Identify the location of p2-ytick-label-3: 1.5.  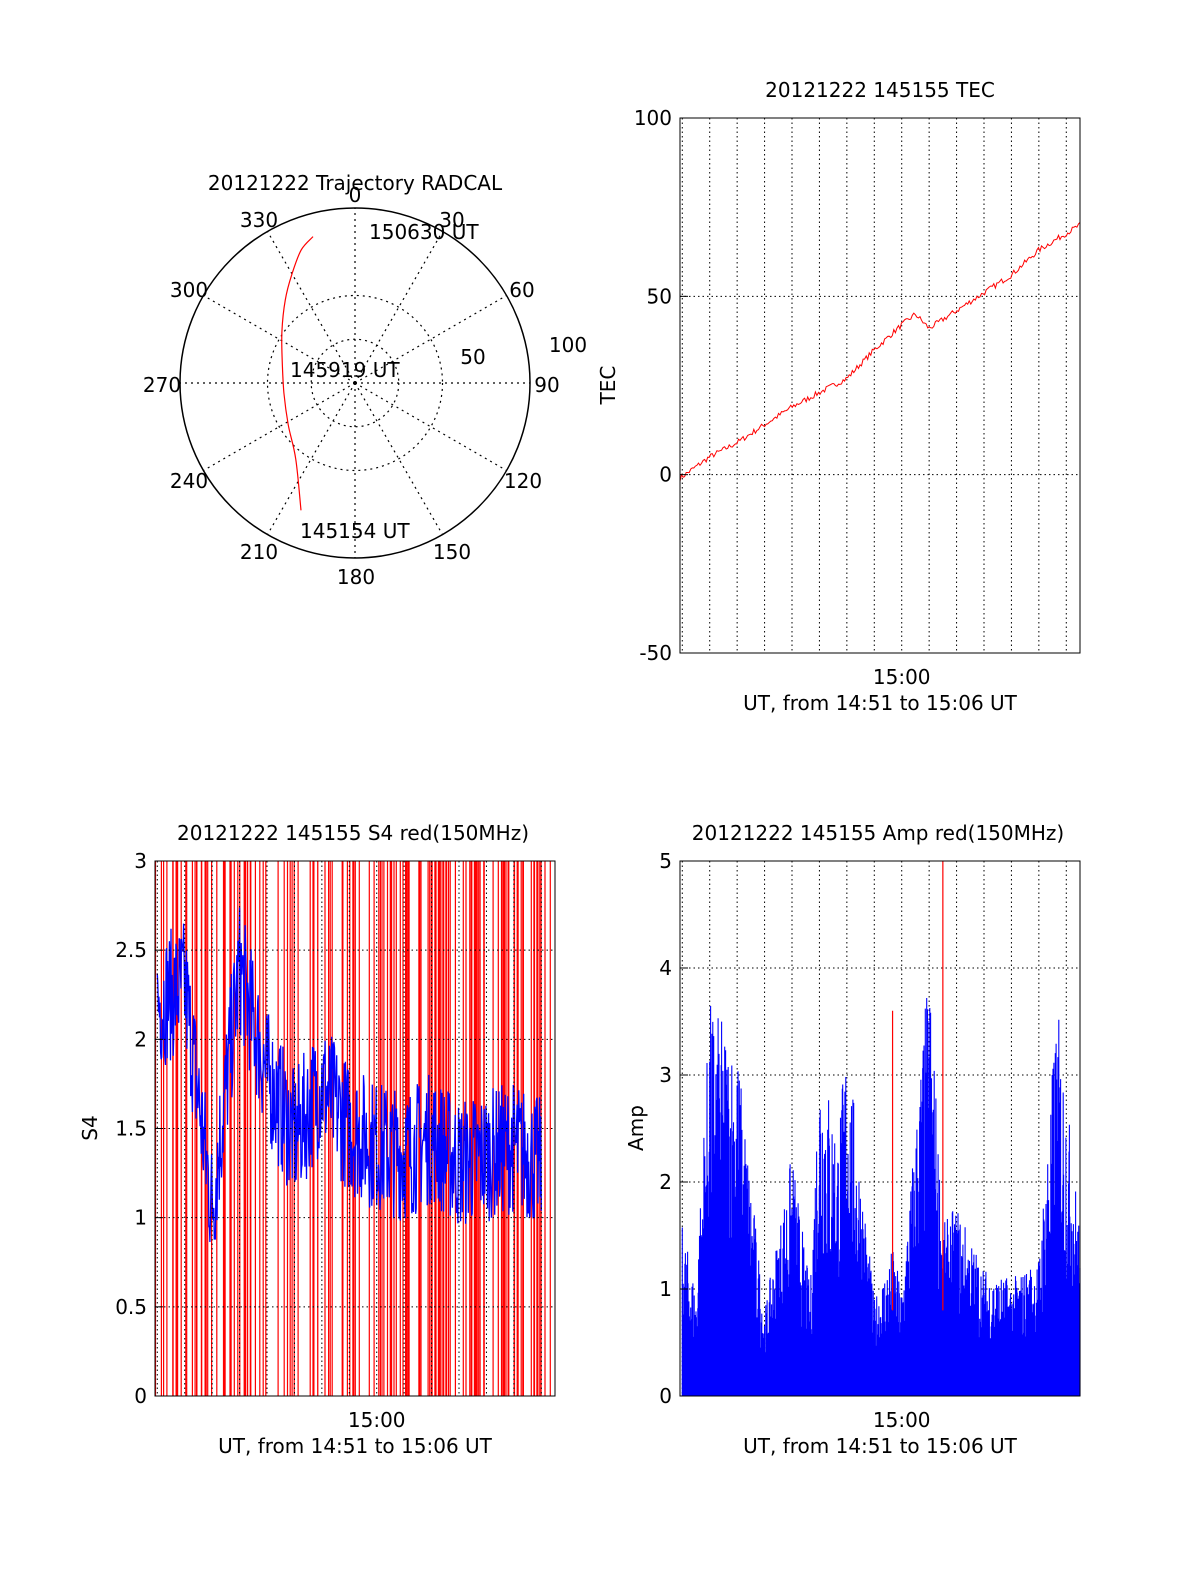
(131, 1129).